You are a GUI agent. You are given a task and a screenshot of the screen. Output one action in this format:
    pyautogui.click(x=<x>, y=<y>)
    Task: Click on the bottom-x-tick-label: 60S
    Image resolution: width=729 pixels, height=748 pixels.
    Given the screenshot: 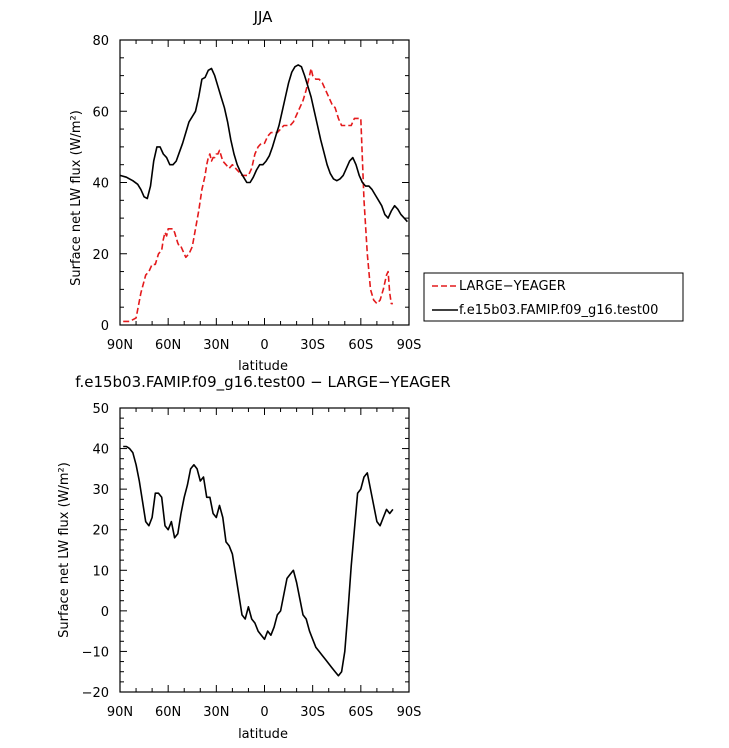 What is the action you would take?
    pyautogui.click(x=360, y=712)
    